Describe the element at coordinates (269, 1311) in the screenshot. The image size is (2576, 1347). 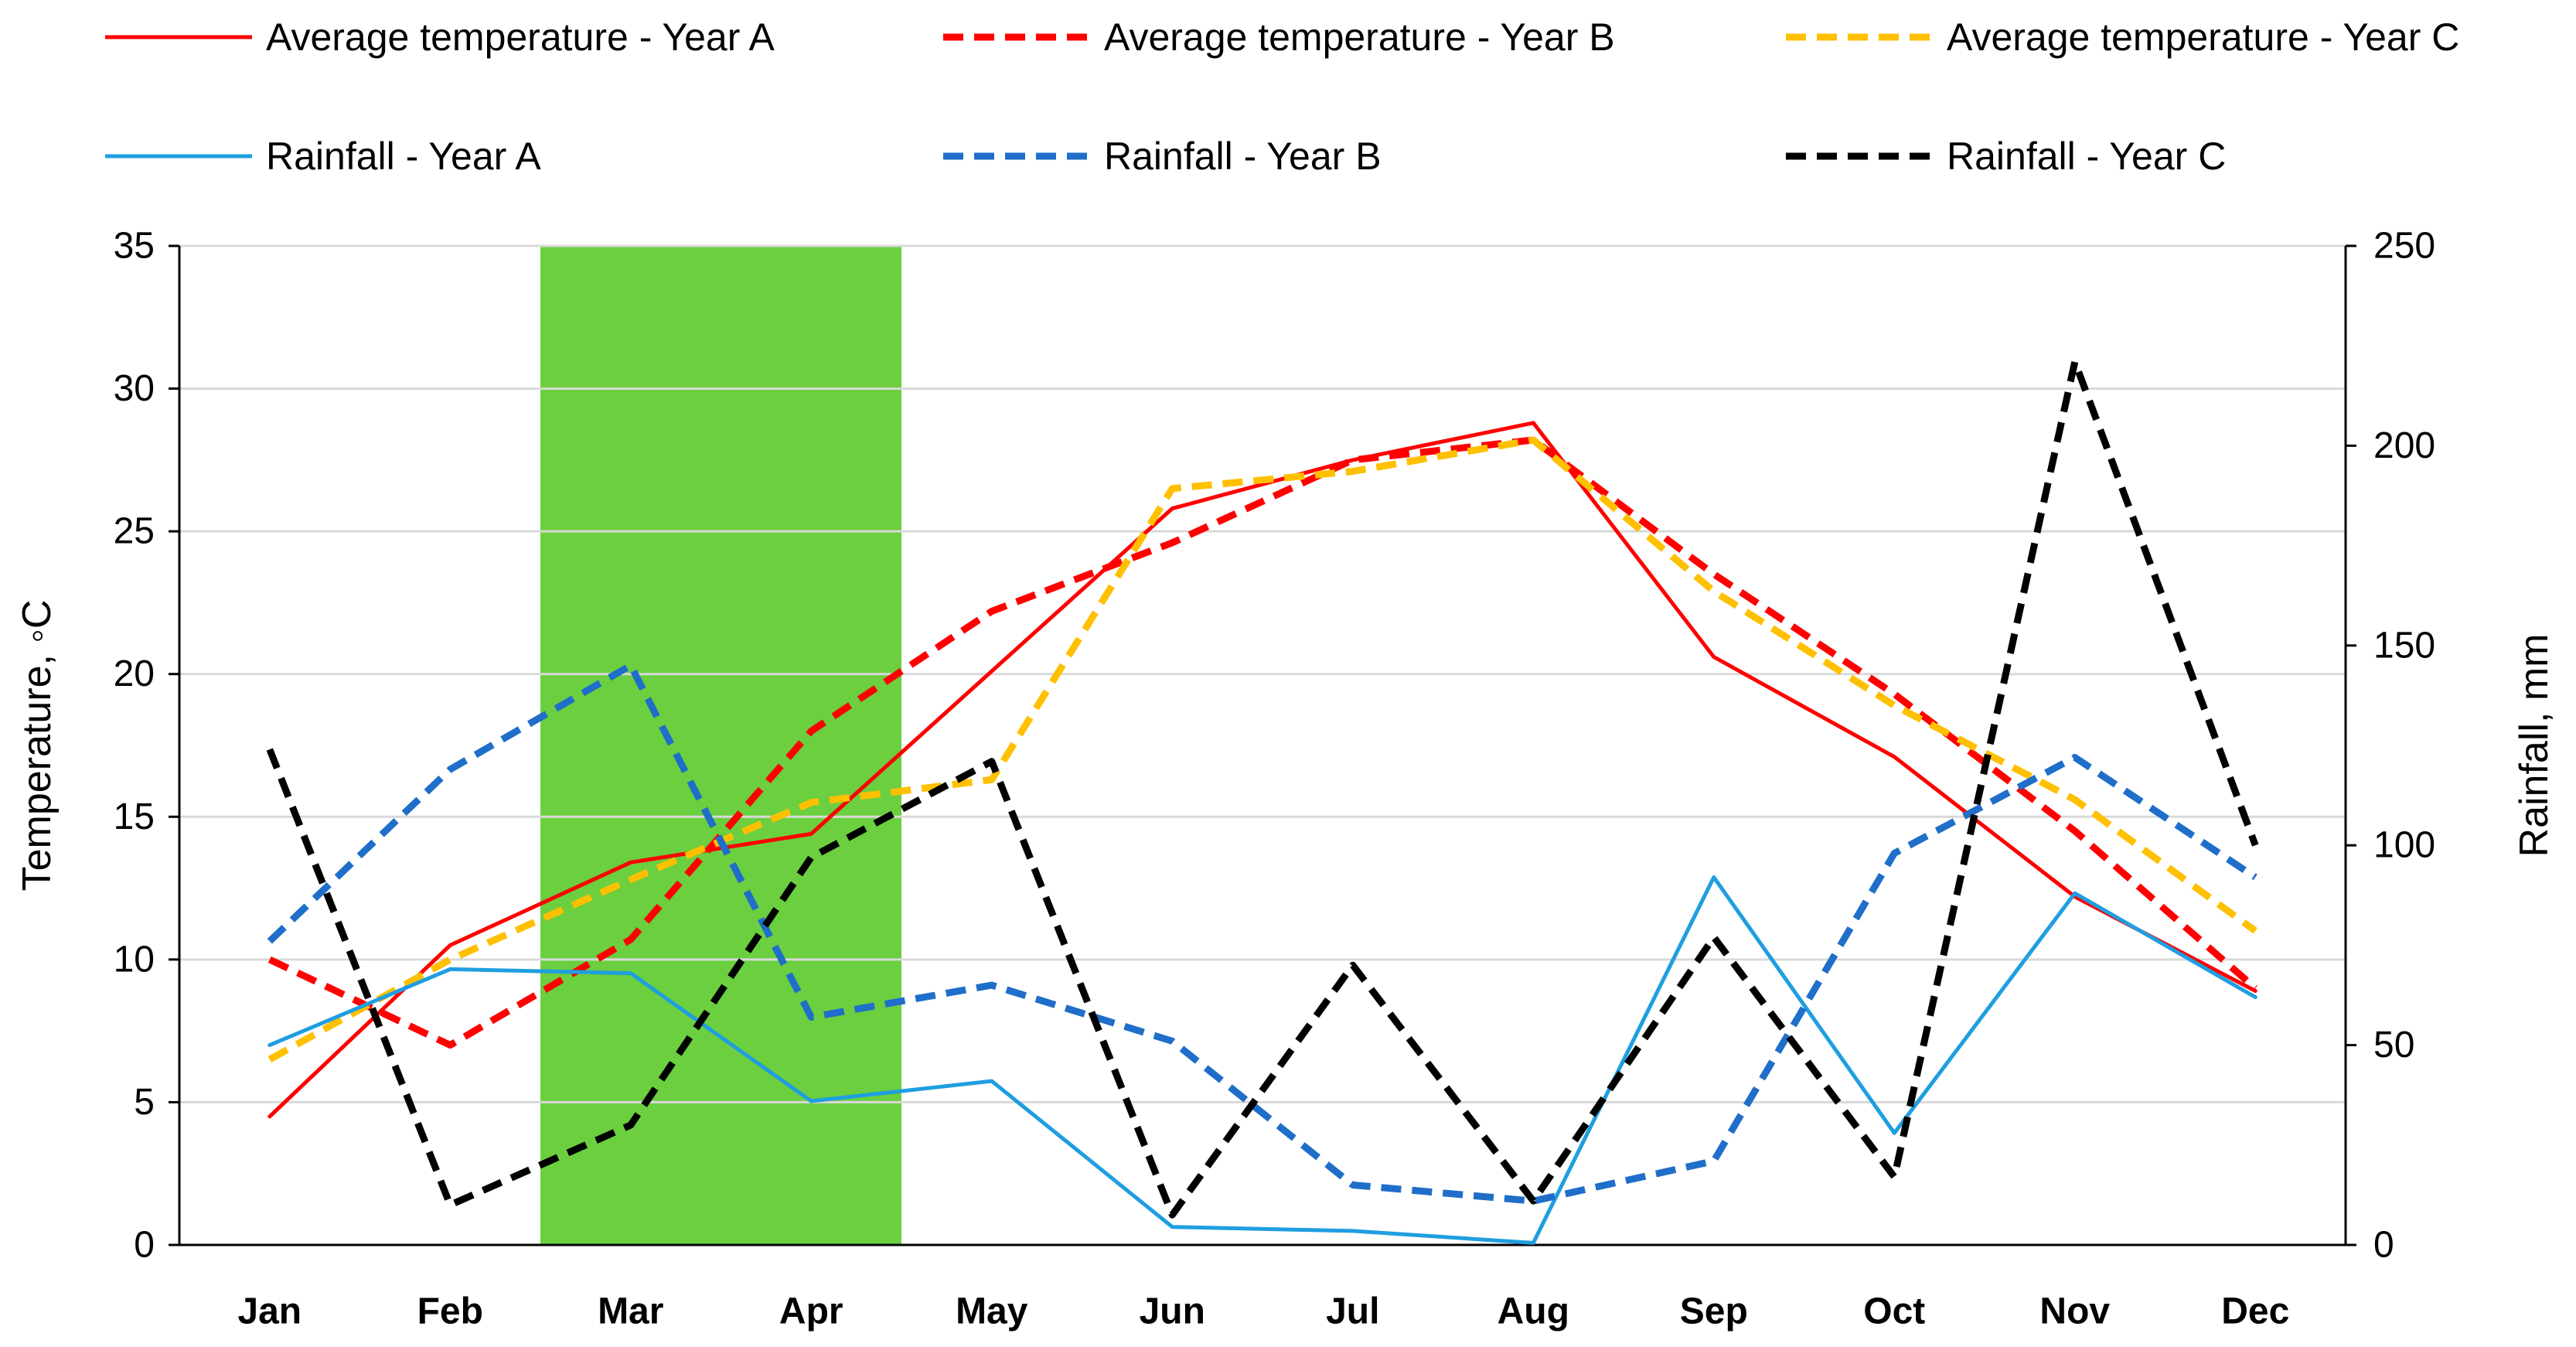
I see `month-label-jan: Jan` at that location.